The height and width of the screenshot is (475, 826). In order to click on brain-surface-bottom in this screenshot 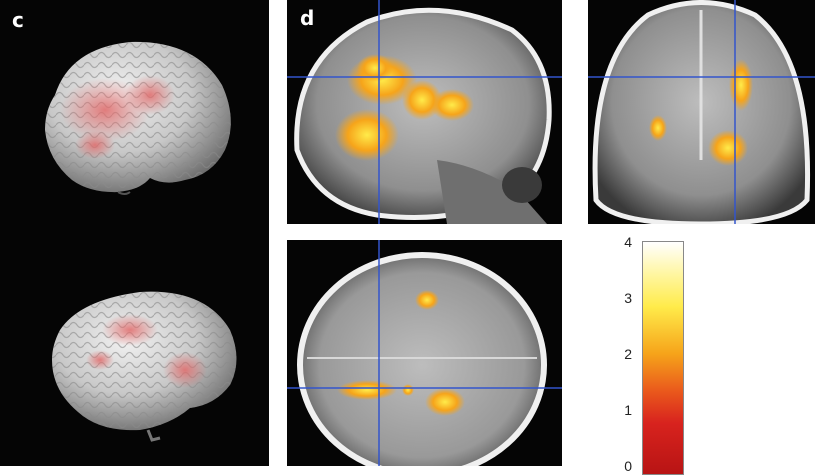, I will do `click(144, 366)`.